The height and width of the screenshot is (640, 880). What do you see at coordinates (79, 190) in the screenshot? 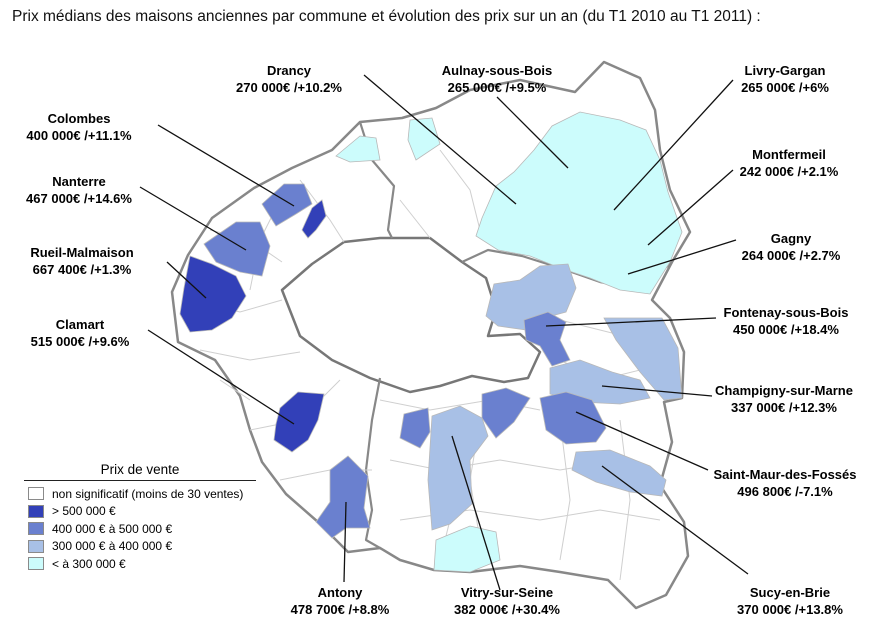
I see `callout-nanterre: Nanterre 467 000€ /+14.6%` at bounding box center [79, 190].